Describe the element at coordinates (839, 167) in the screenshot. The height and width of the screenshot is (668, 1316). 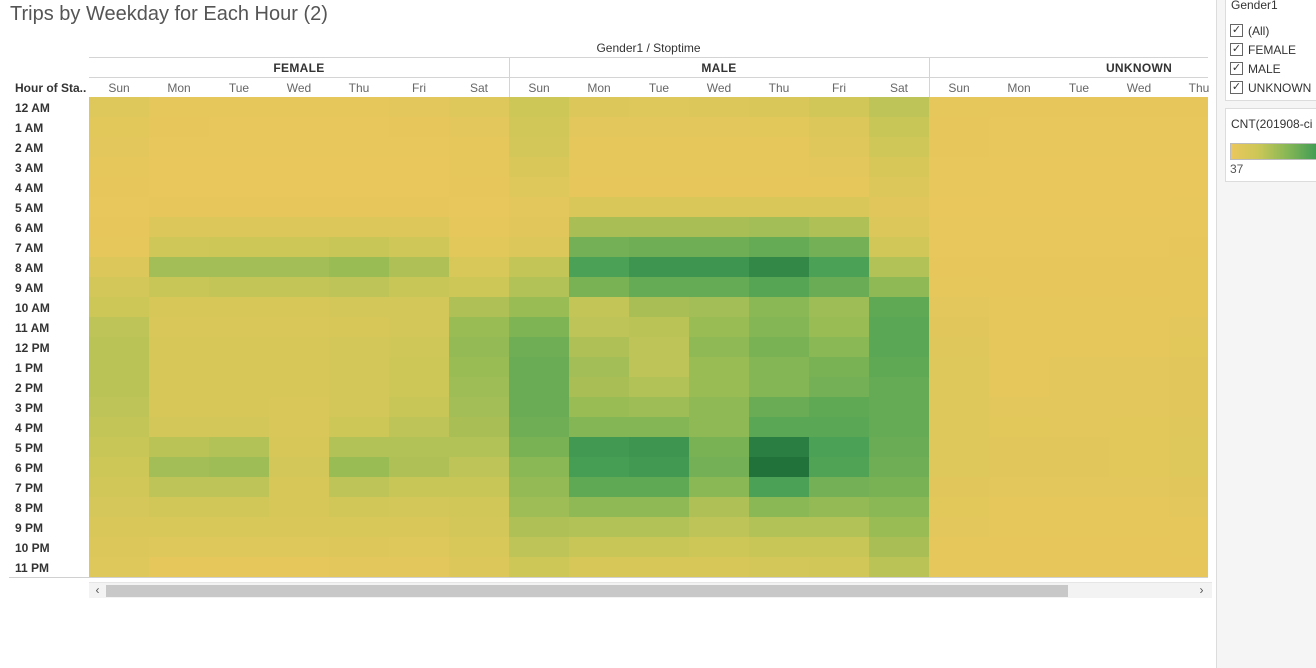
I see `heatmap-cell-male-fri-3am` at that location.